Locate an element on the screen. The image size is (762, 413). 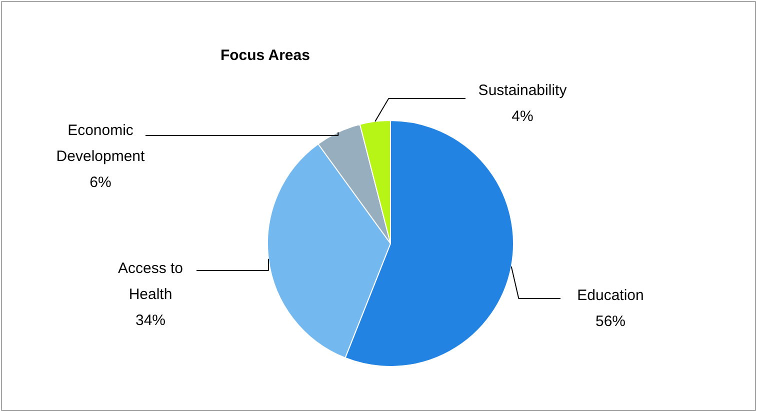
slice-label: Education is located at coordinates (610, 295).